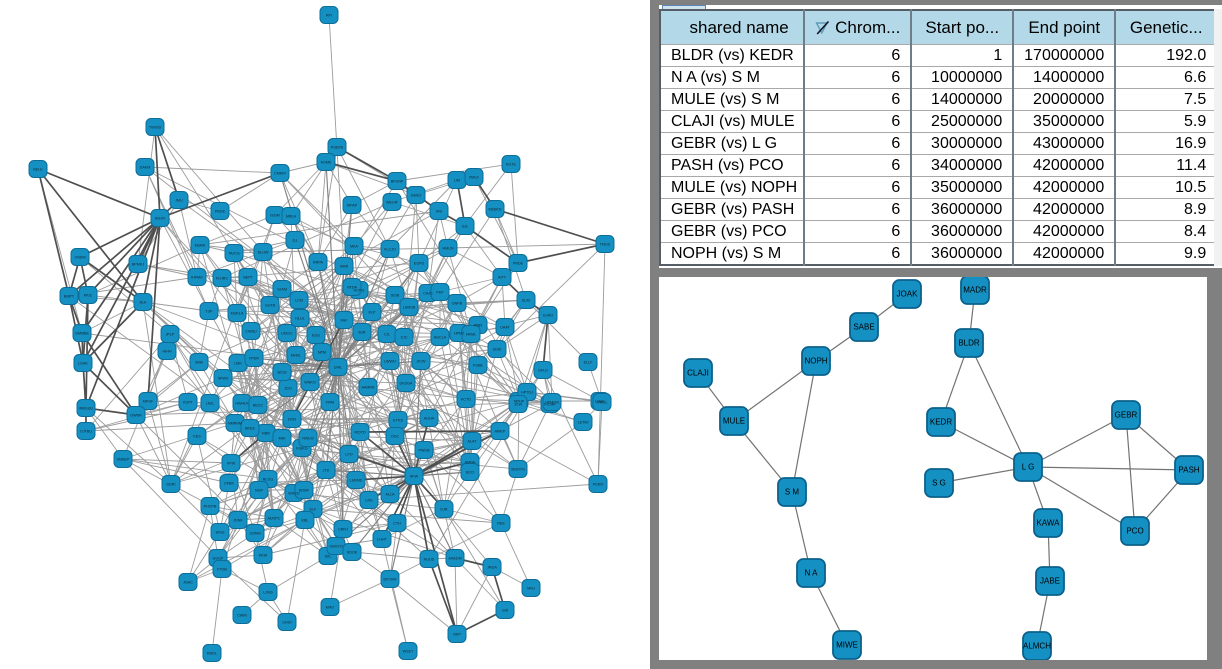 The image size is (1222, 669). I want to click on svg-text: JCW, so click(518, 405).